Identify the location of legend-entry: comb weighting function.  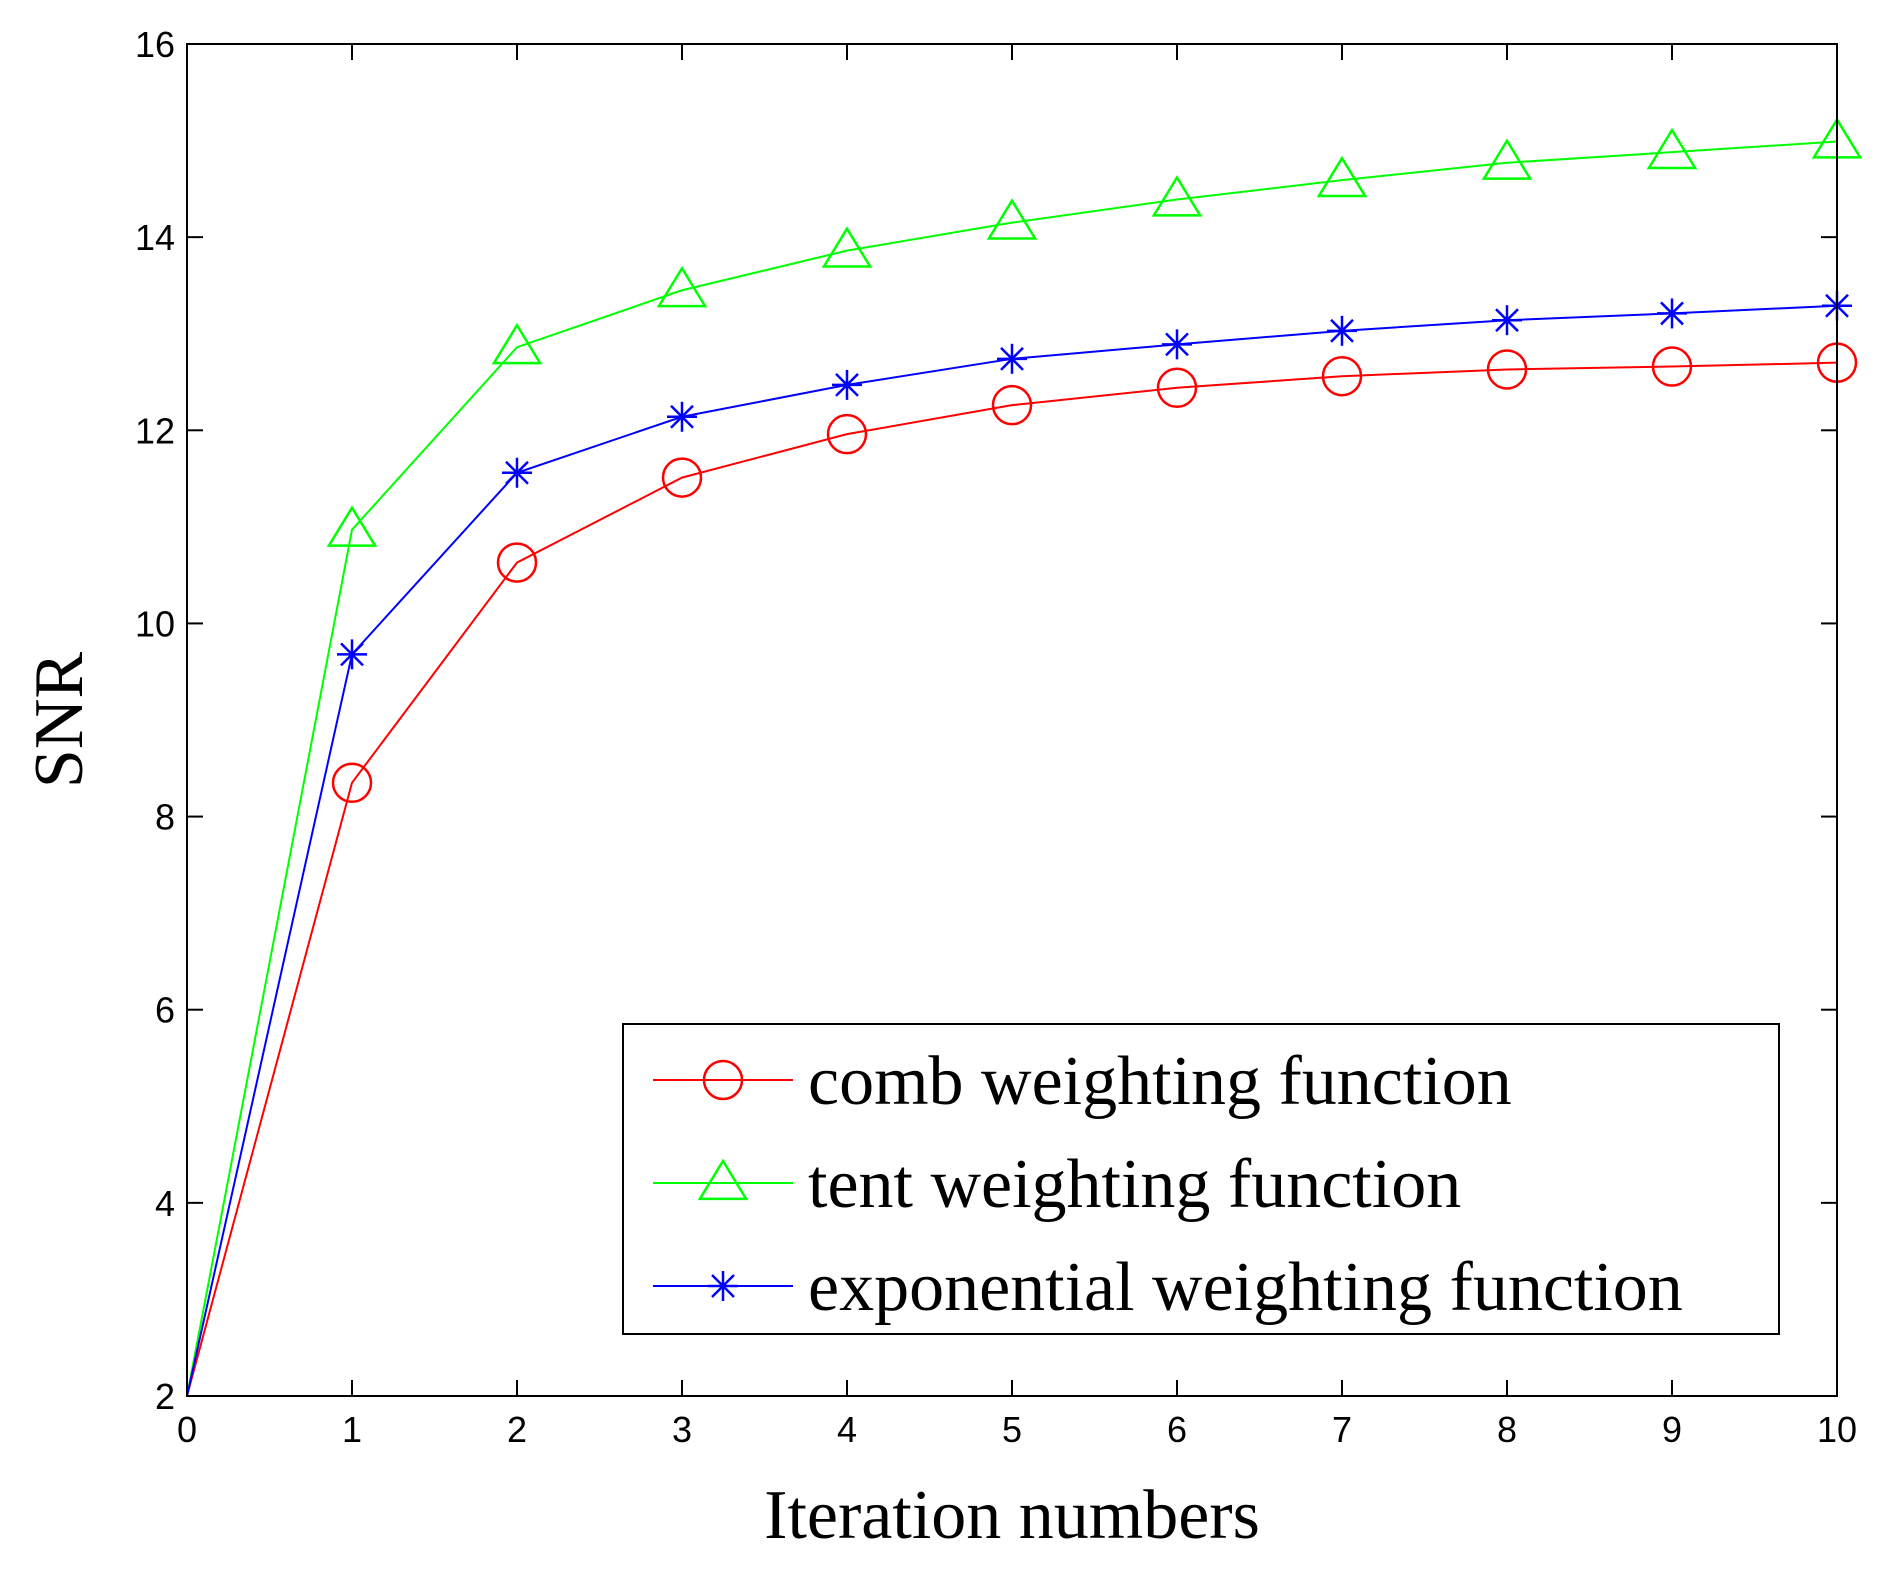
(1082, 1081).